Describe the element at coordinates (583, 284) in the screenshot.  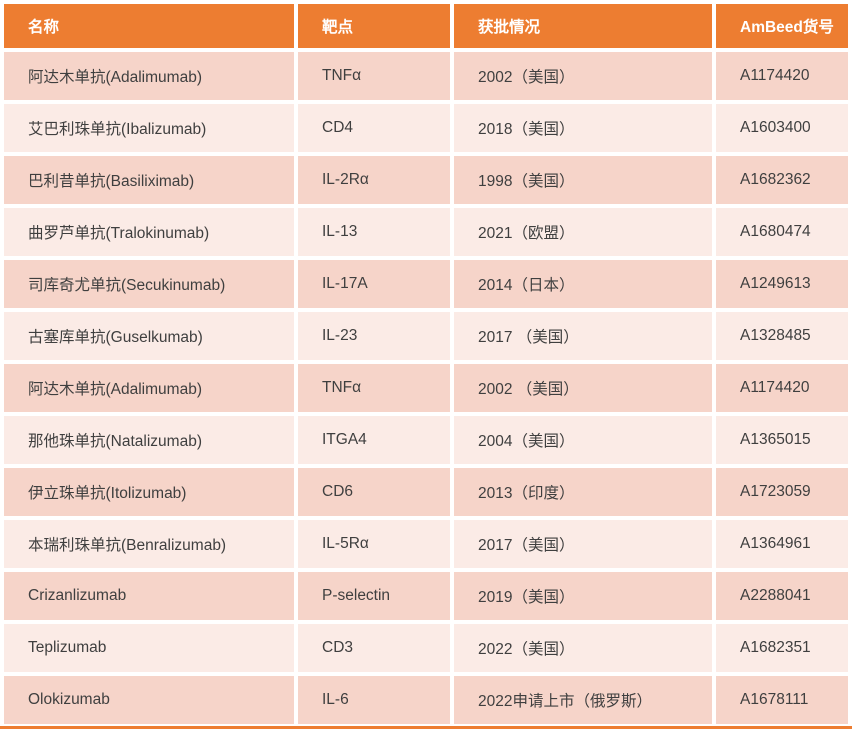
I see `cell-approval: 2014（日本）` at that location.